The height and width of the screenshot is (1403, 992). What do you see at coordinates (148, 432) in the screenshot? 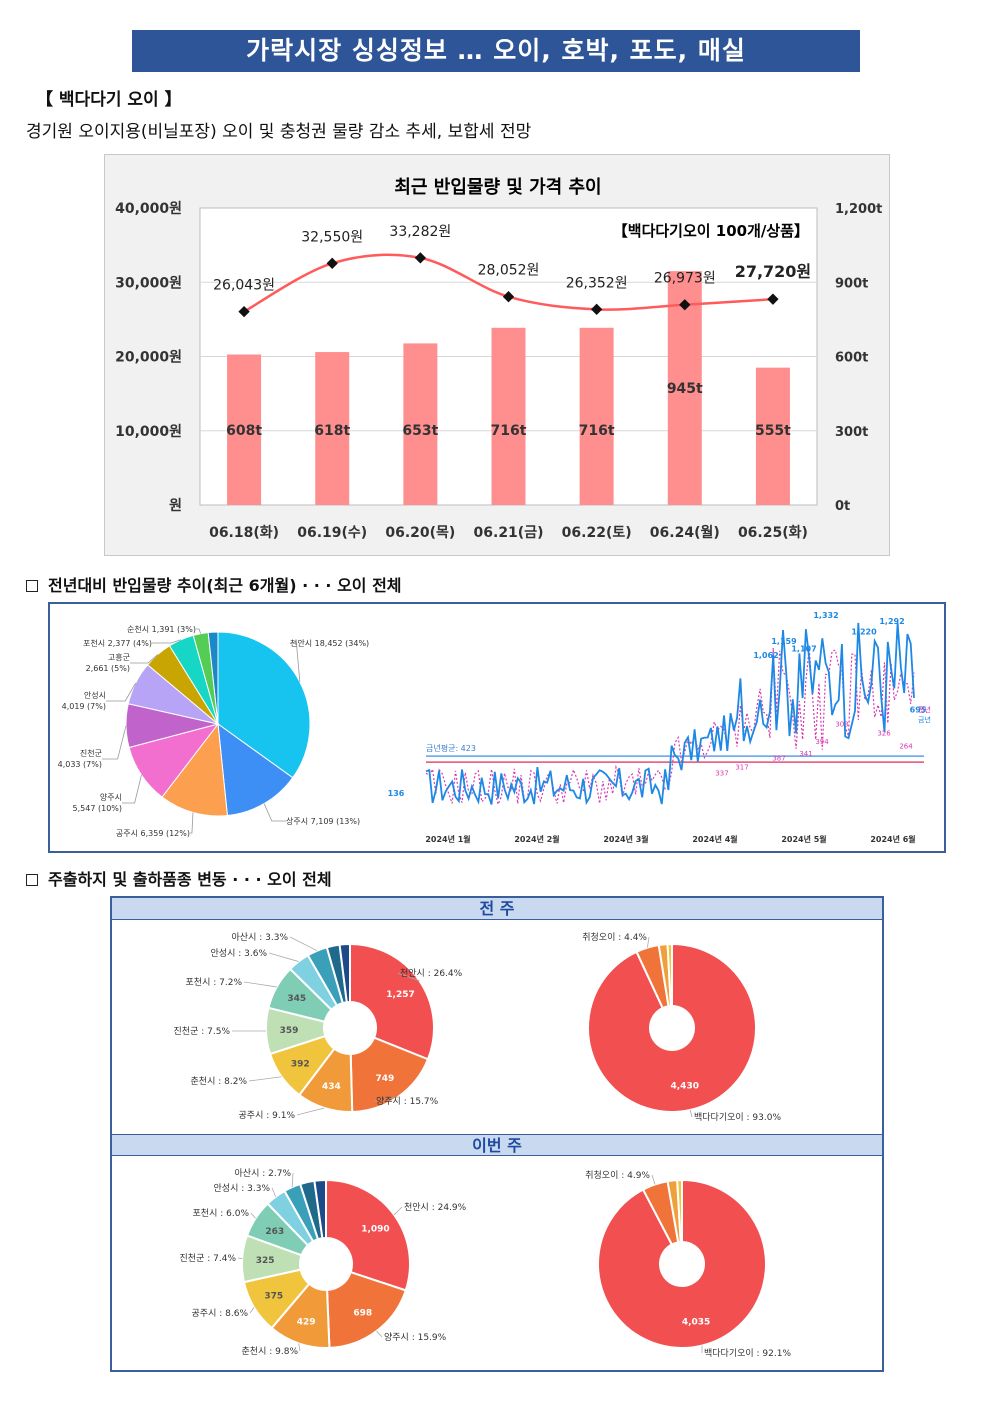
I see `y-left-tick-label: 10,000원` at bounding box center [148, 432].